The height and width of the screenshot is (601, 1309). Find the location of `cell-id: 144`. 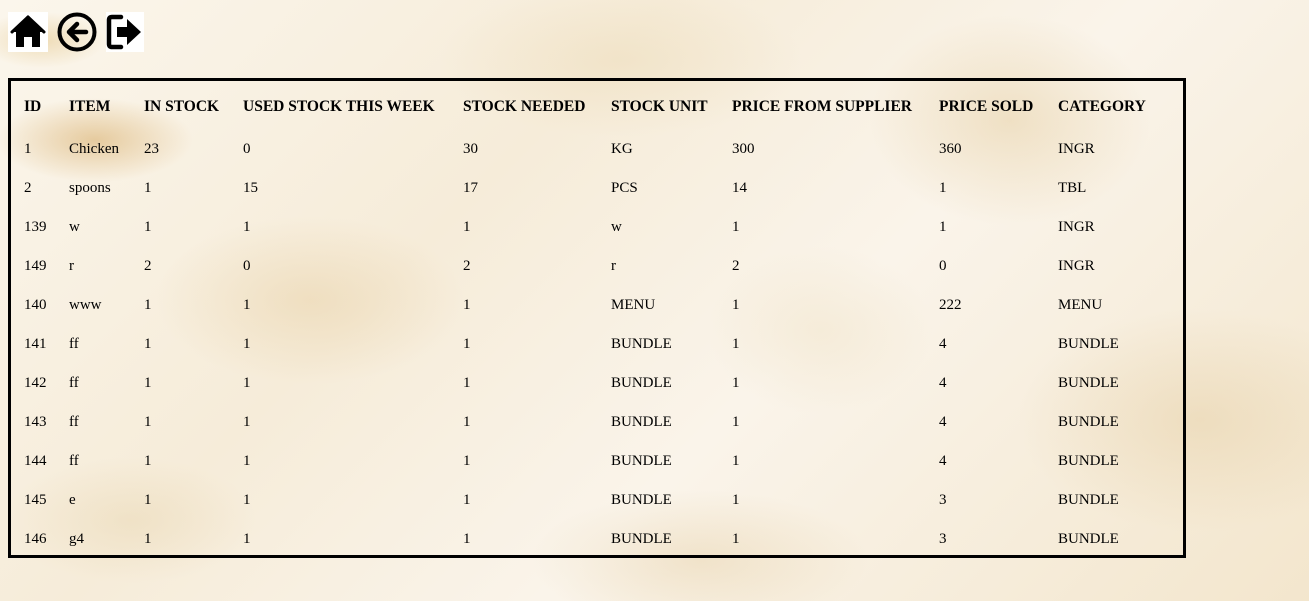

cell-id: 144 is located at coordinates (35, 461).